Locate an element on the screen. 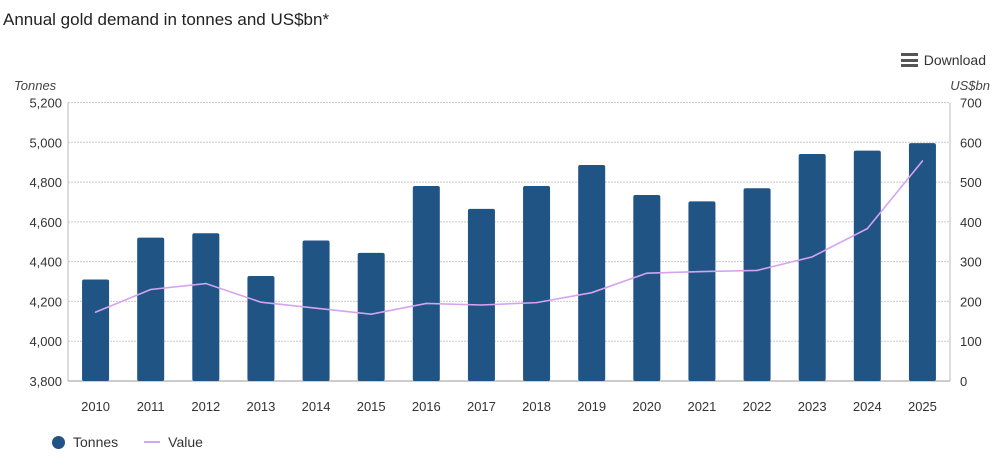  value-point-2022 is located at coordinates (757, 270).